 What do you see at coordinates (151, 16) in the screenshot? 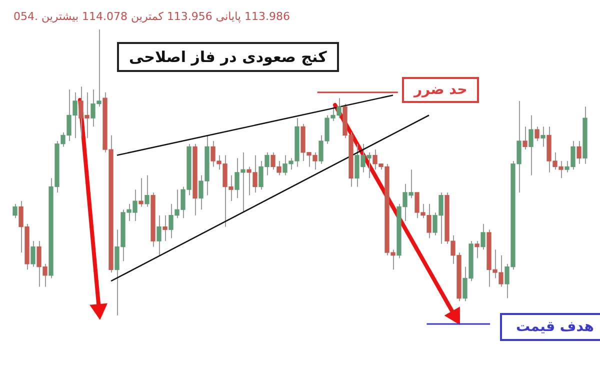
I see `text: 113.986 پایانی 113.956 کمترین 114.078 بیشترین .054` at bounding box center [151, 16].